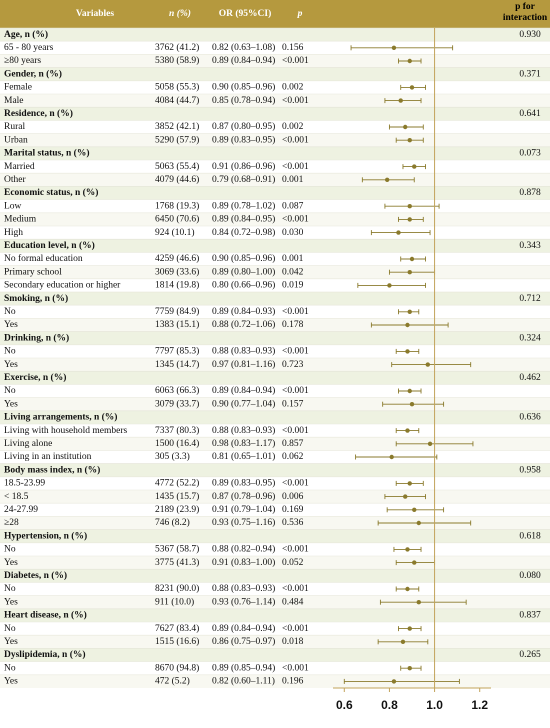 The height and width of the screenshot is (728, 550). What do you see at coordinates (243, 364) in the screenshot?
I see `or-ci-cell: 0.97 (0.81–1.16)` at bounding box center [243, 364].